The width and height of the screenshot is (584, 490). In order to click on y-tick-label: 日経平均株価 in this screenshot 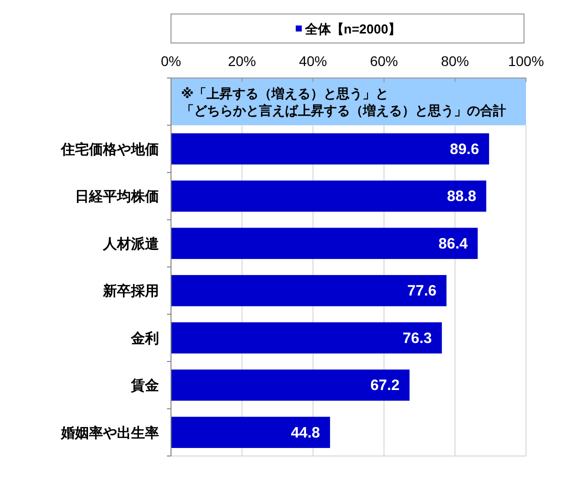, I will do `click(117, 196)`.